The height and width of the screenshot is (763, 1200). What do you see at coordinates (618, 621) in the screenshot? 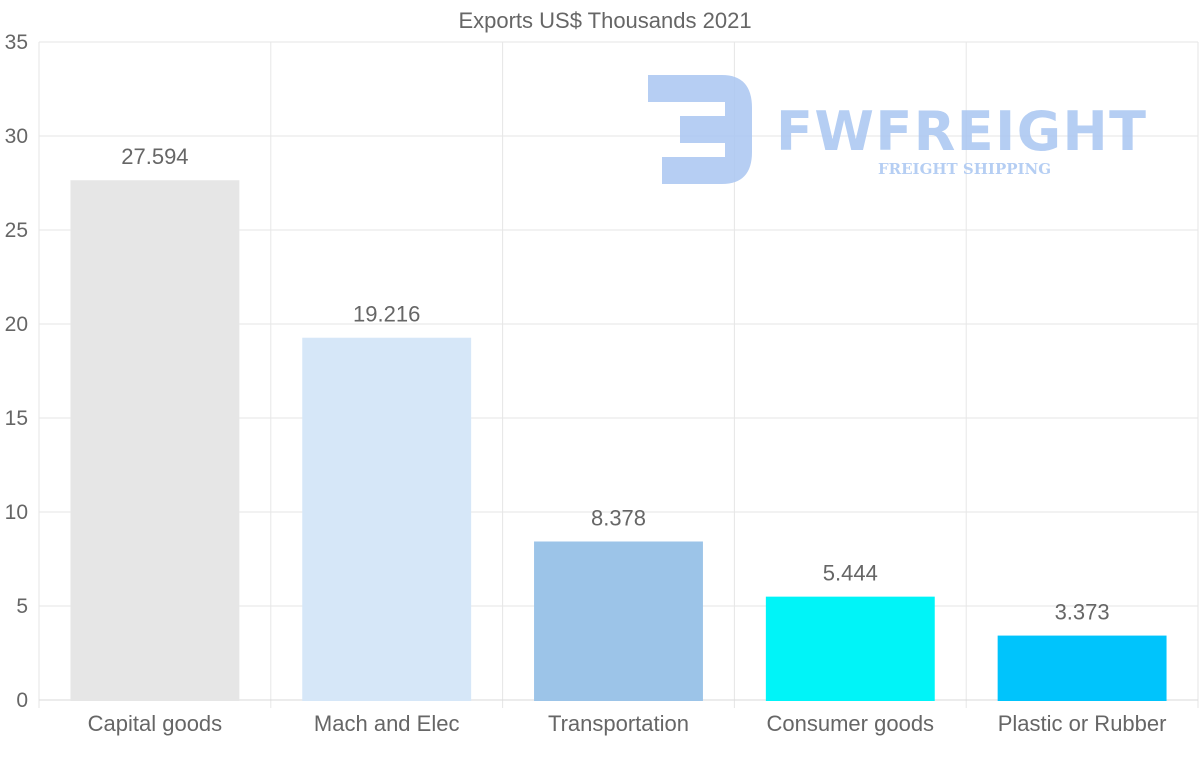
I see `bar-transportation` at bounding box center [618, 621].